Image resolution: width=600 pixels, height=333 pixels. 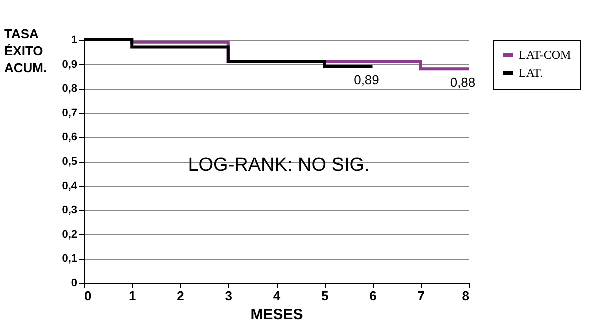 I want to click on y-axis-title: TASA ÉXITO ACUM., so click(x=26, y=51).